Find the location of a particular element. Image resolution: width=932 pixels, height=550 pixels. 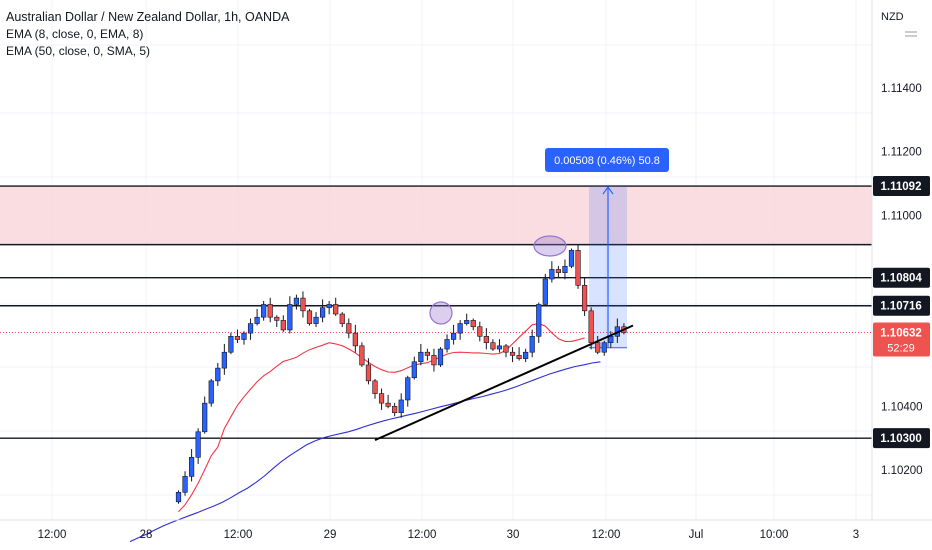

price-level-label: 1.10716 is located at coordinates (901, 307).